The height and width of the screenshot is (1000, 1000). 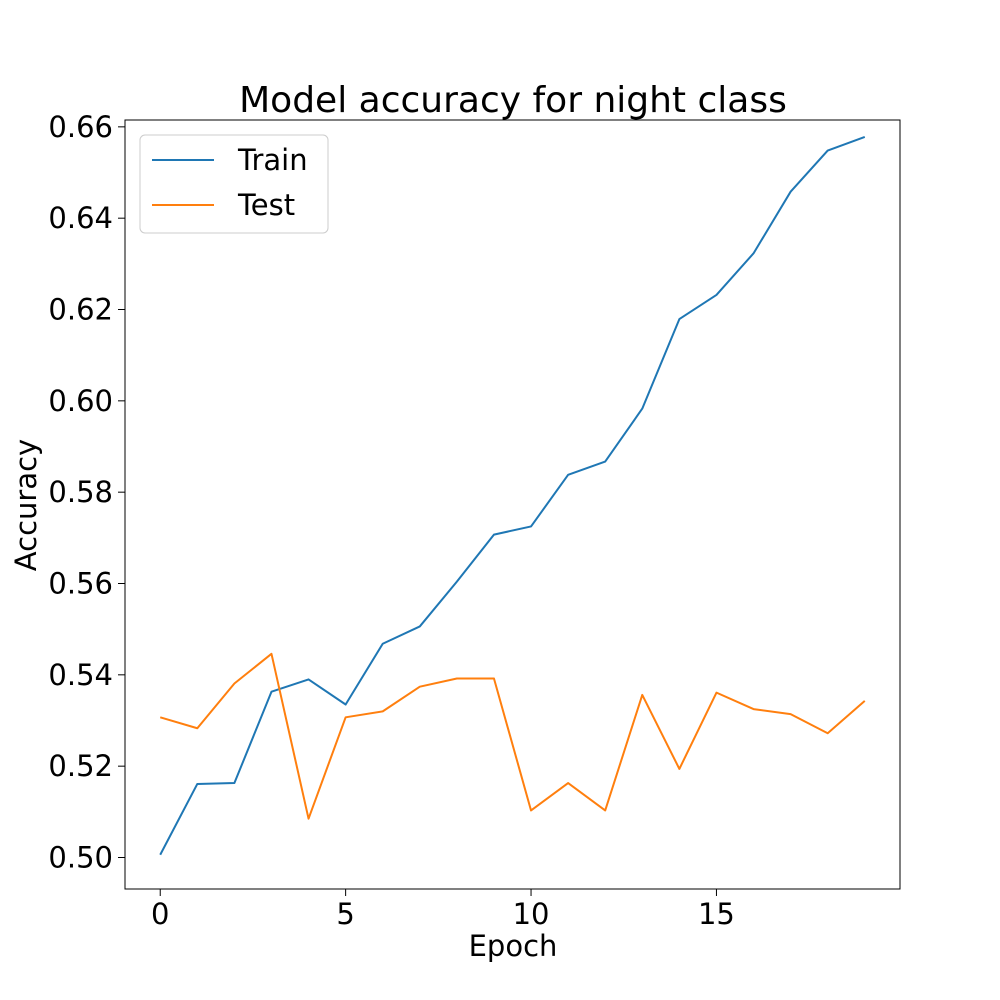 I want to click on legend-label-test: Test, so click(x=266, y=205).